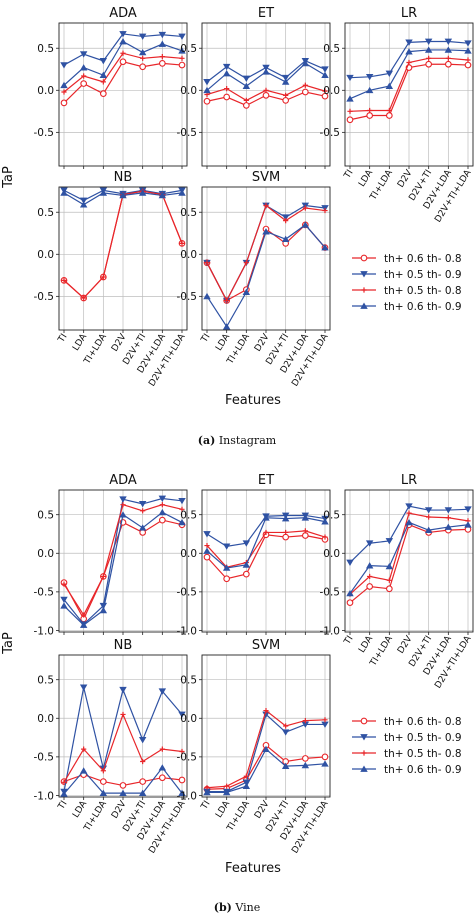 Image resolution: width=474 pixels, height=919 pixels. I want to click on legend-marker, so click(364, 274).